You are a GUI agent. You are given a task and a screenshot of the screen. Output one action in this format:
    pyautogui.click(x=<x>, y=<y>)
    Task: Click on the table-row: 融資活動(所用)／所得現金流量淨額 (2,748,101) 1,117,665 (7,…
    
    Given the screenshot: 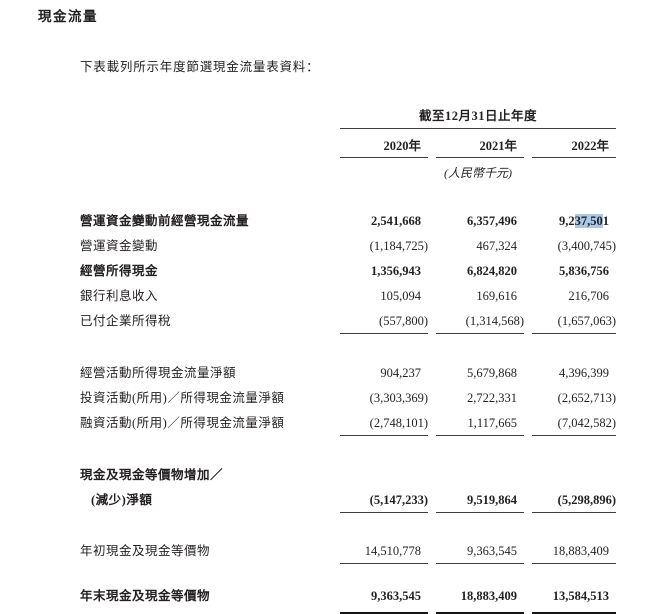 What is the action you would take?
    pyautogui.click(x=348, y=423)
    